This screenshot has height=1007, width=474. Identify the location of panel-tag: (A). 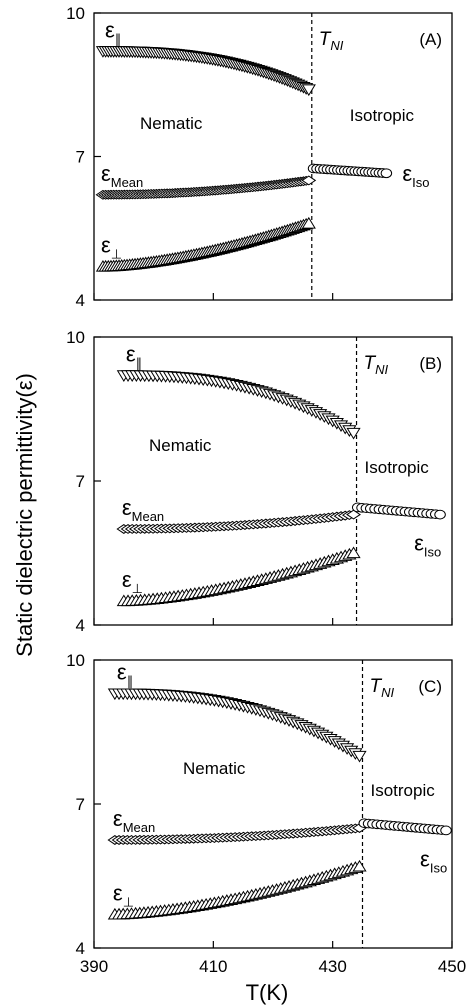
(430, 39).